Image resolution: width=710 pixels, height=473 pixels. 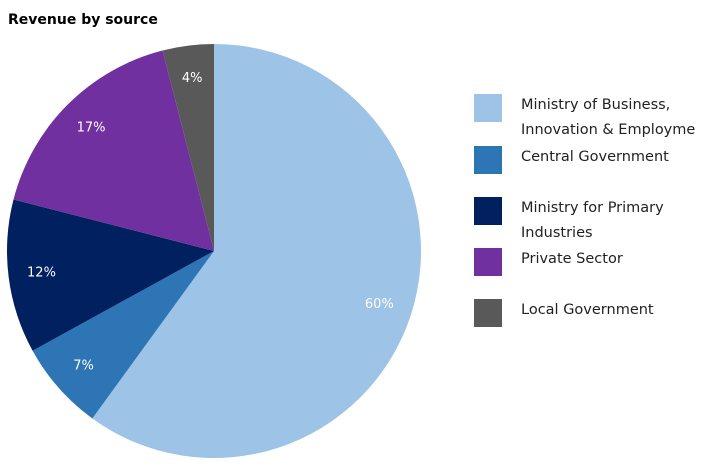 I want to click on slice-label: 7%, so click(x=83, y=365).